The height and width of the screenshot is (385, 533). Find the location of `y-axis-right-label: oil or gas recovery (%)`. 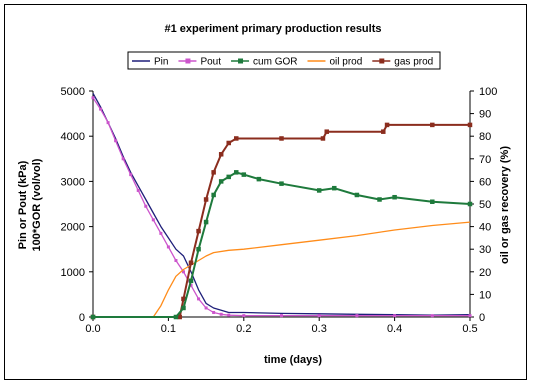

y-axis-right-label: oil or gas recovery (%) is located at coordinates (505, 205).